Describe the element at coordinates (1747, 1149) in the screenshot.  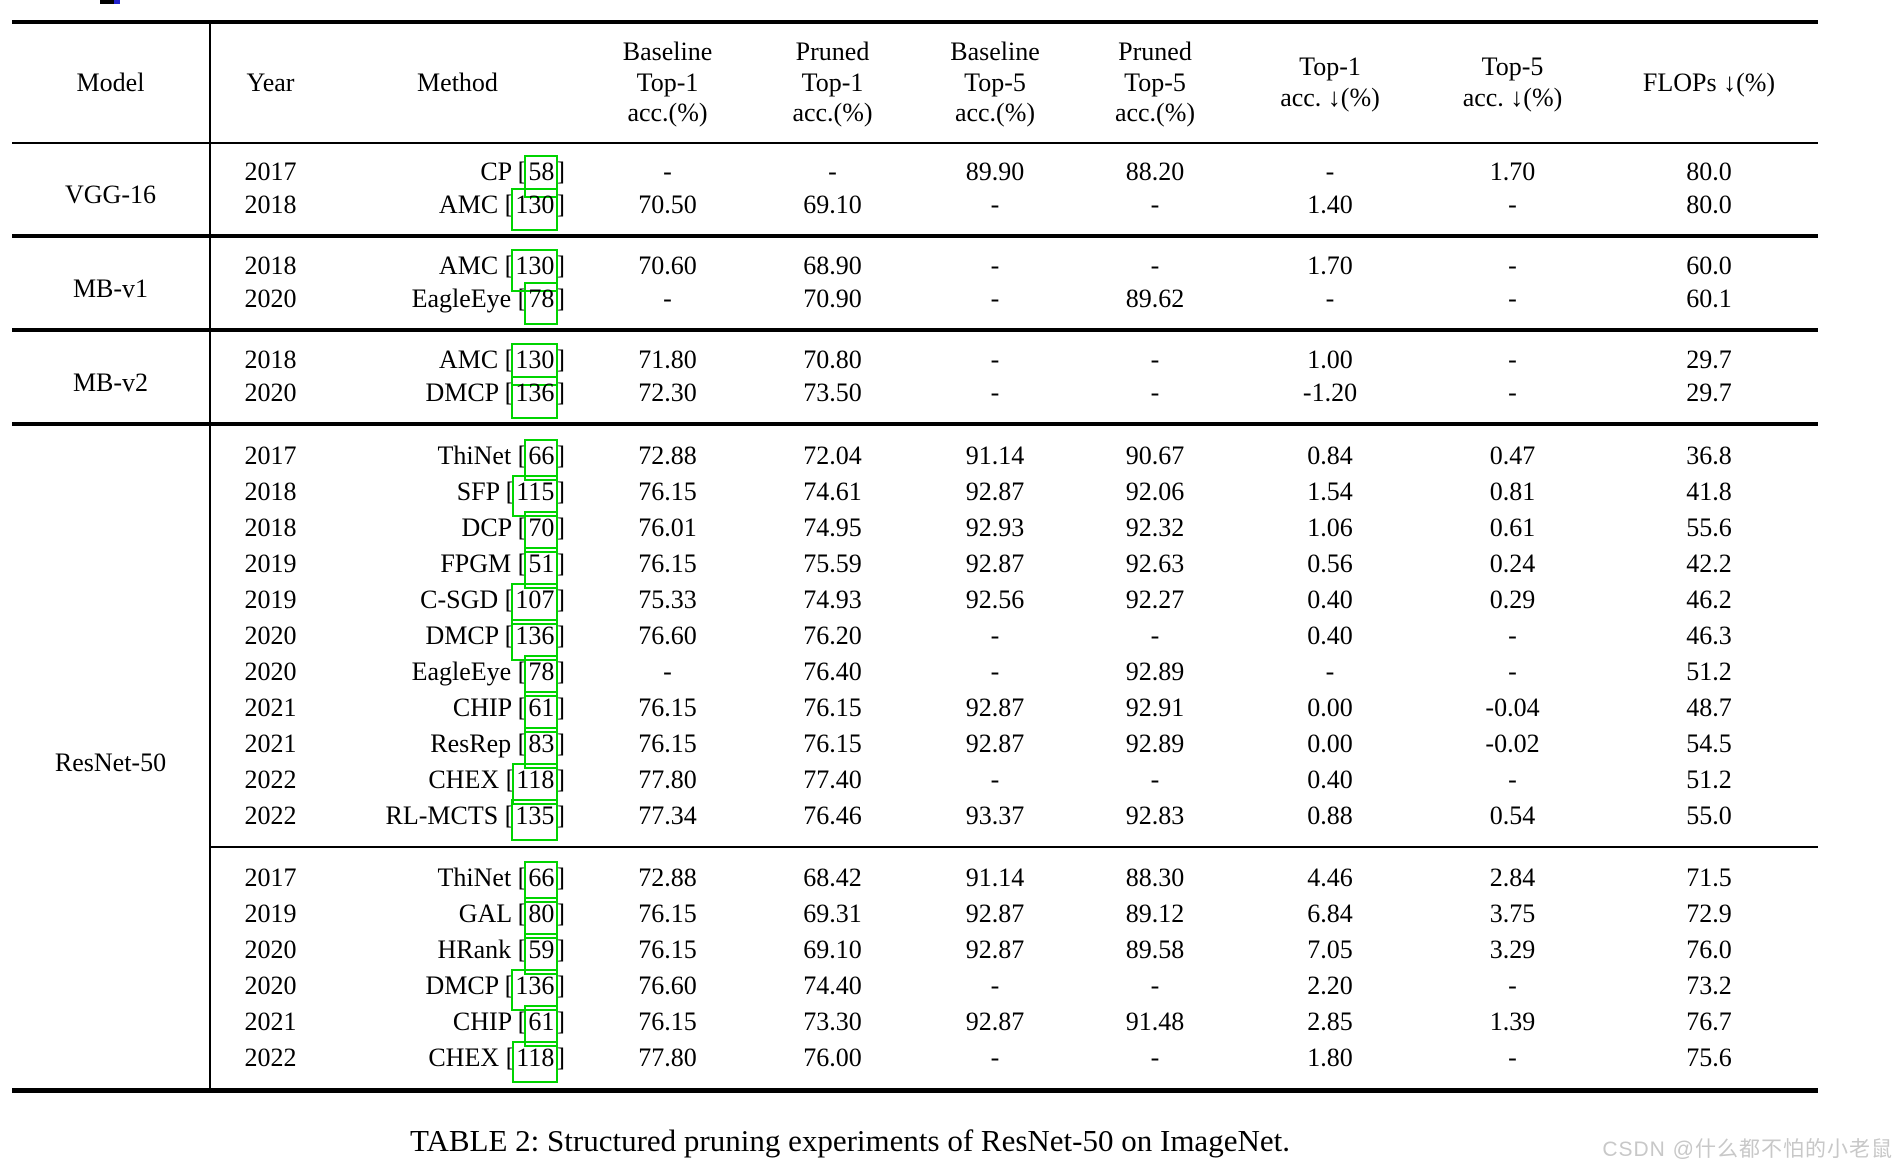
I see `watermark: CSDN @什么都不怕的小老鼠` at that location.